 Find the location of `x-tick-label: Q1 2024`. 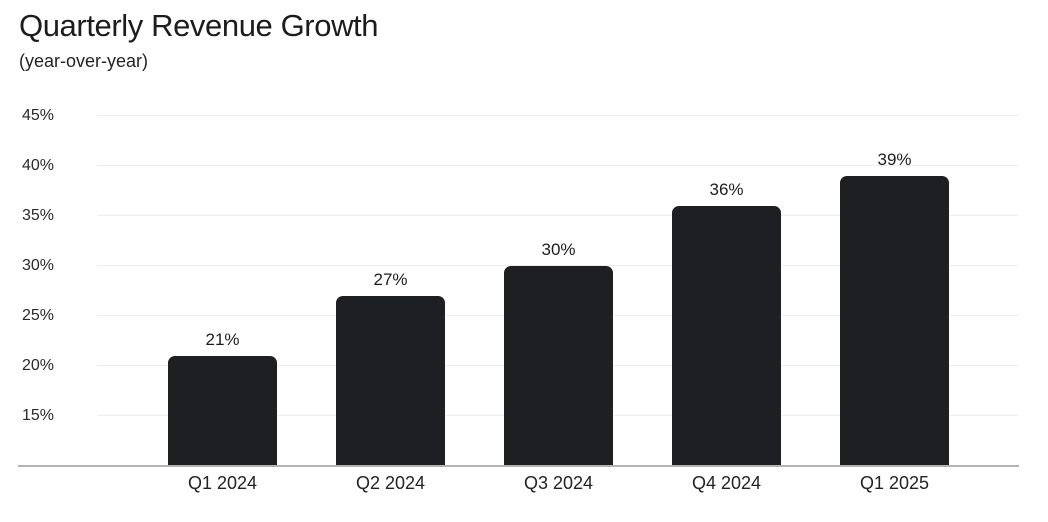

x-tick-label: Q1 2024 is located at coordinates (222, 483).